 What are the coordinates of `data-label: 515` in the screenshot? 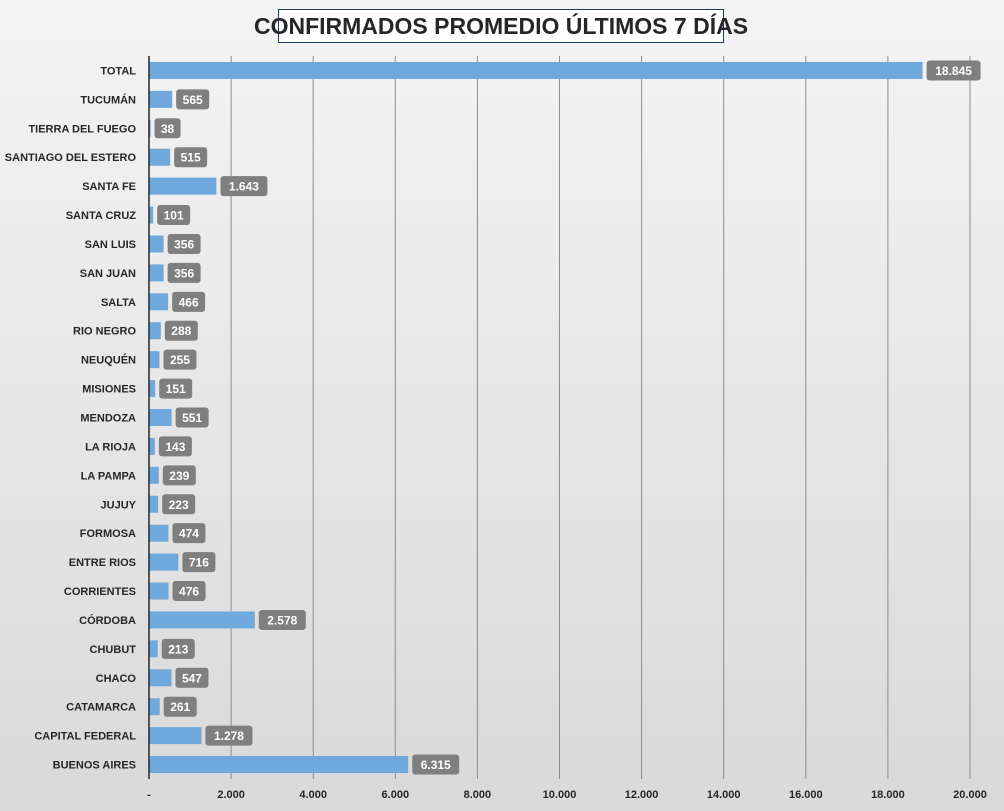 It's located at (191, 158).